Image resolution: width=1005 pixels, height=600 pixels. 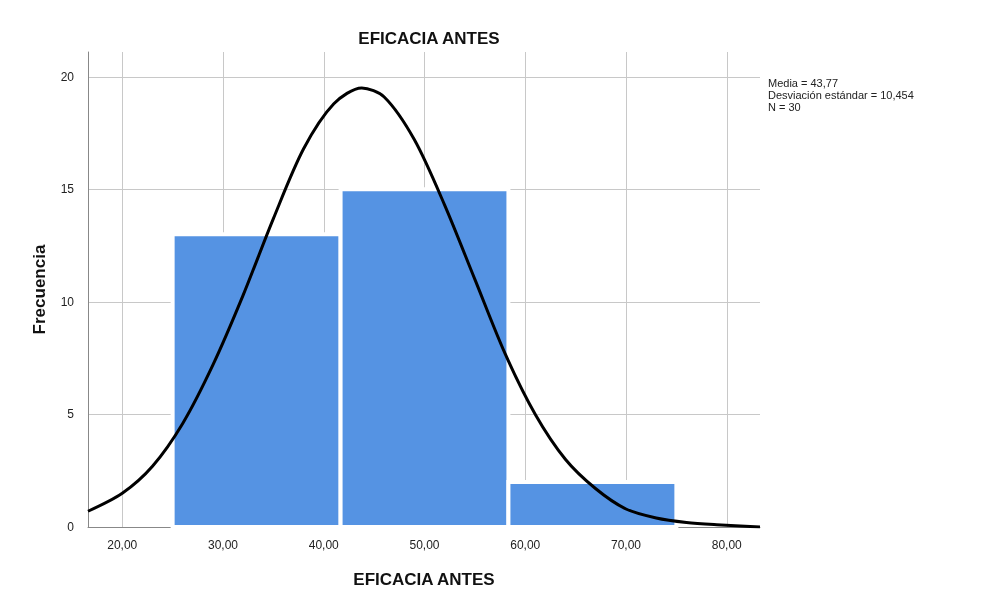 What do you see at coordinates (122, 545) in the screenshot?
I see `x-tick-label: 20,00` at bounding box center [122, 545].